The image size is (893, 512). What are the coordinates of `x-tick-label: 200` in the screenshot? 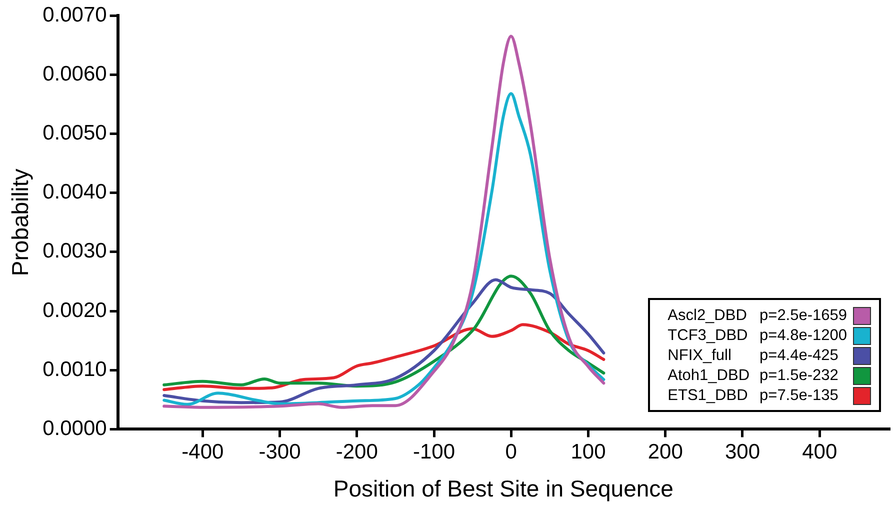 It's located at (665, 452).